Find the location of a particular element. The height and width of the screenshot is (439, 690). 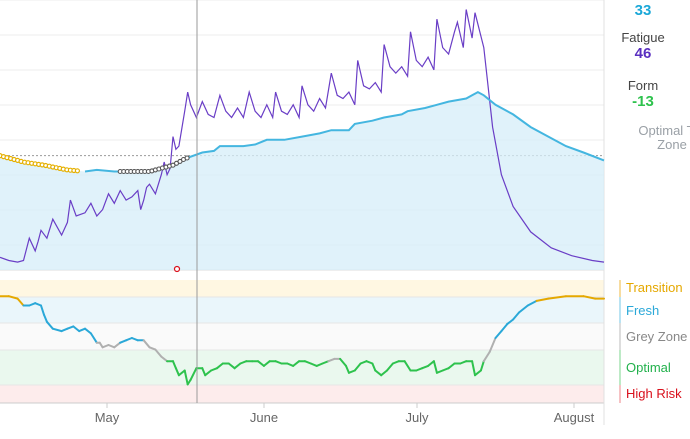

zone-label-high-risk: High Risk is located at coordinates (654, 393).